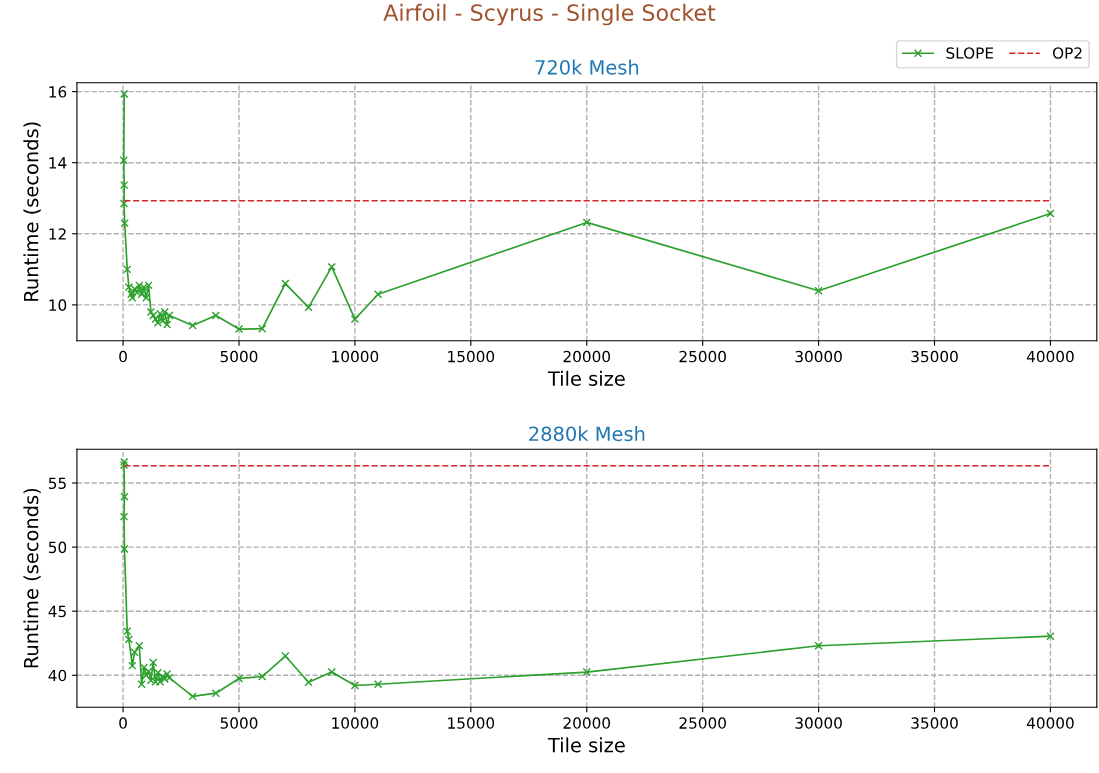 This screenshot has width=1099, height=773. Describe the element at coordinates (57, 611) in the screenshot. I see `y-tick-label: 45` at that location.